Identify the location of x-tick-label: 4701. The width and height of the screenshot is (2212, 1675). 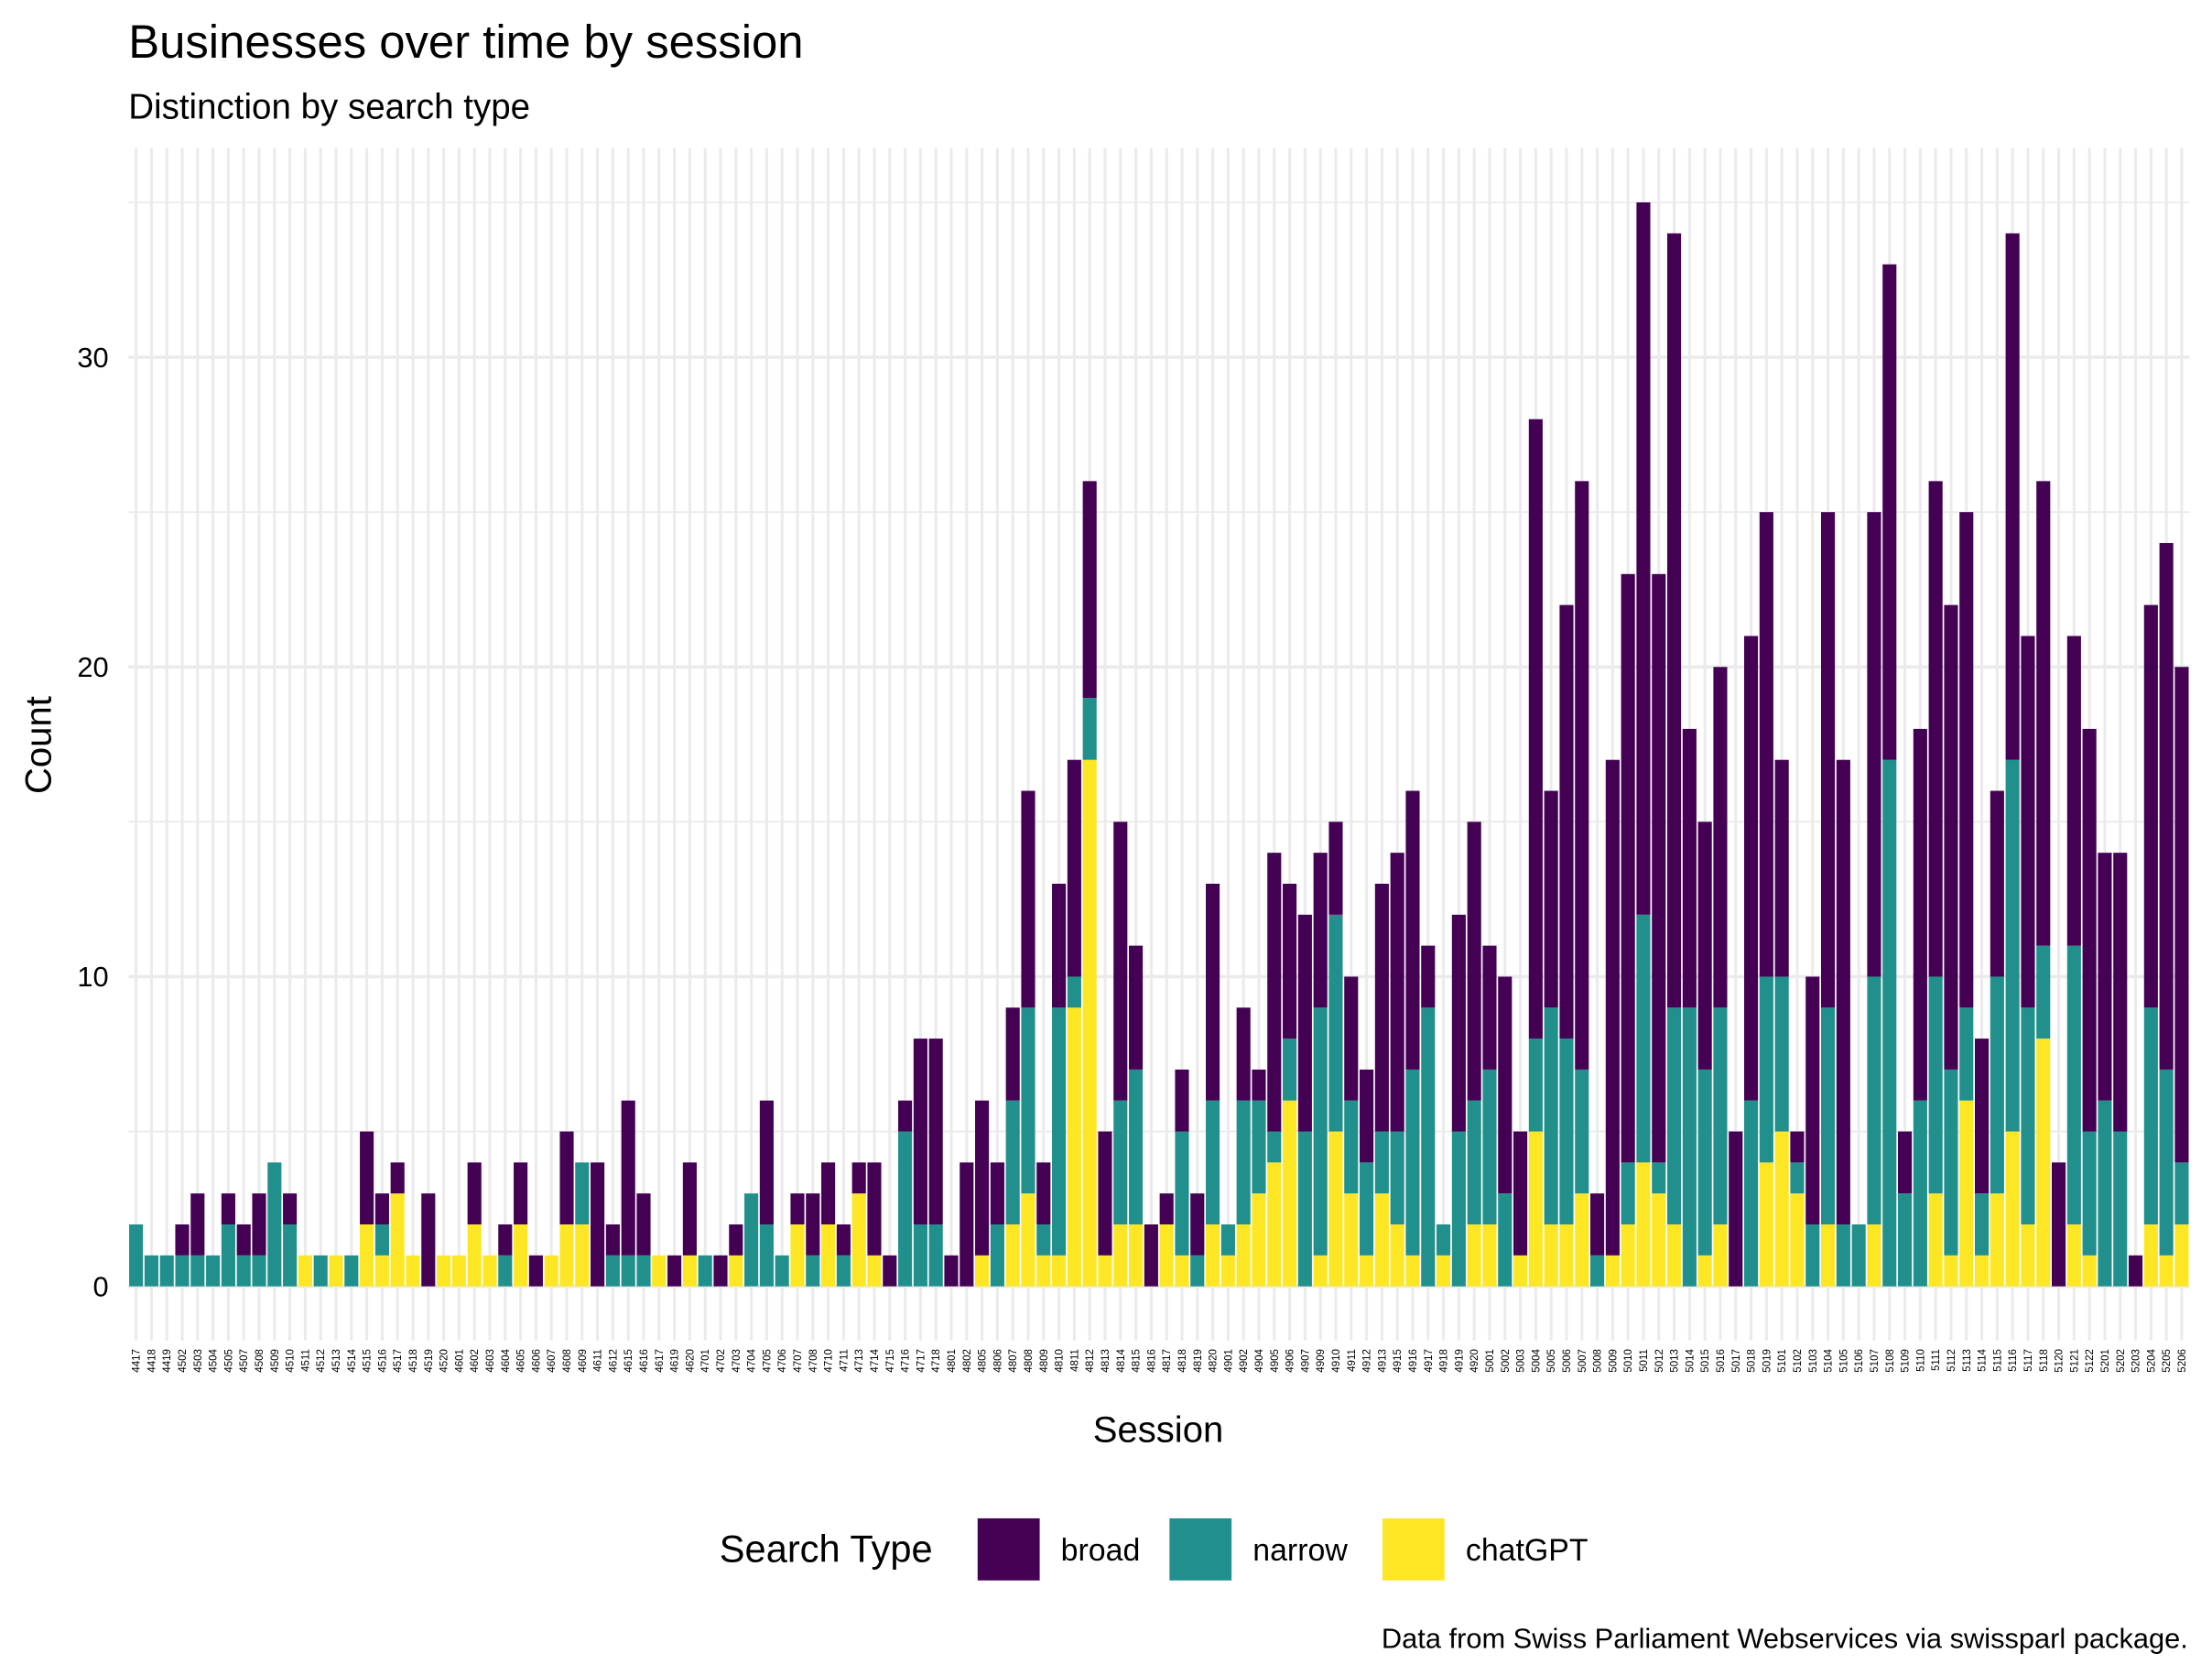
(706, 1361).